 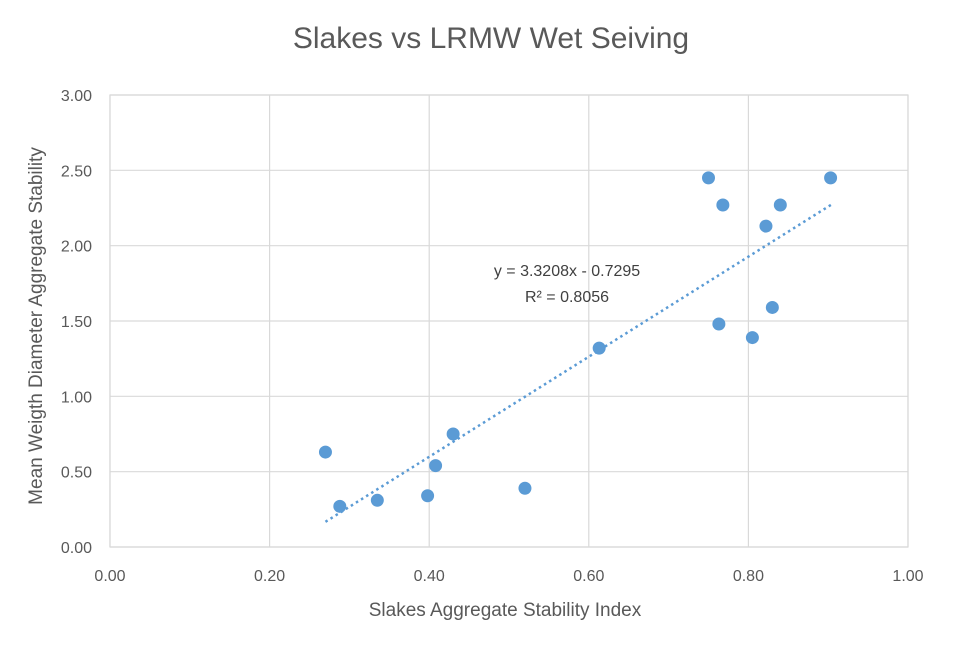 What do you see at coordinates (491, 38) in the screenshot?
I see `chart-title: Slakes vs LRMW Wet Seiving` at bounding box center [491, 38].